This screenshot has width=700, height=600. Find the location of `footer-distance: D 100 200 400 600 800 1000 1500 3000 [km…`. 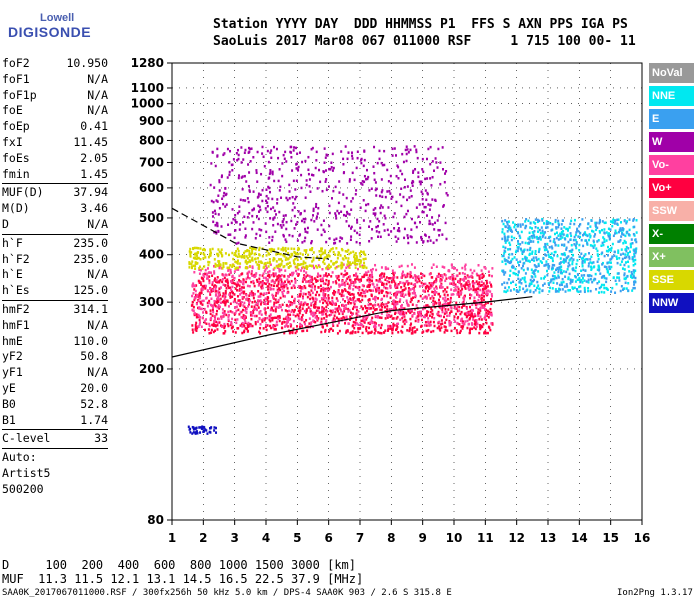

footer-distance: D 100 200 400 600 800 1000 1500 3000 [km… is located at coordinates (179, 565).